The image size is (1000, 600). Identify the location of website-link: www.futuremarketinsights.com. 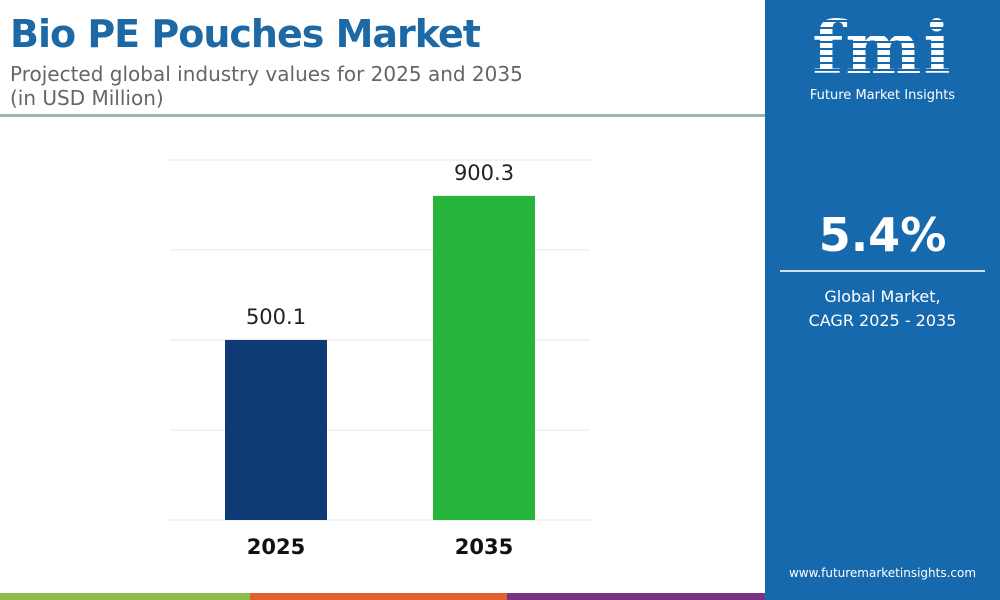
(882, 573).